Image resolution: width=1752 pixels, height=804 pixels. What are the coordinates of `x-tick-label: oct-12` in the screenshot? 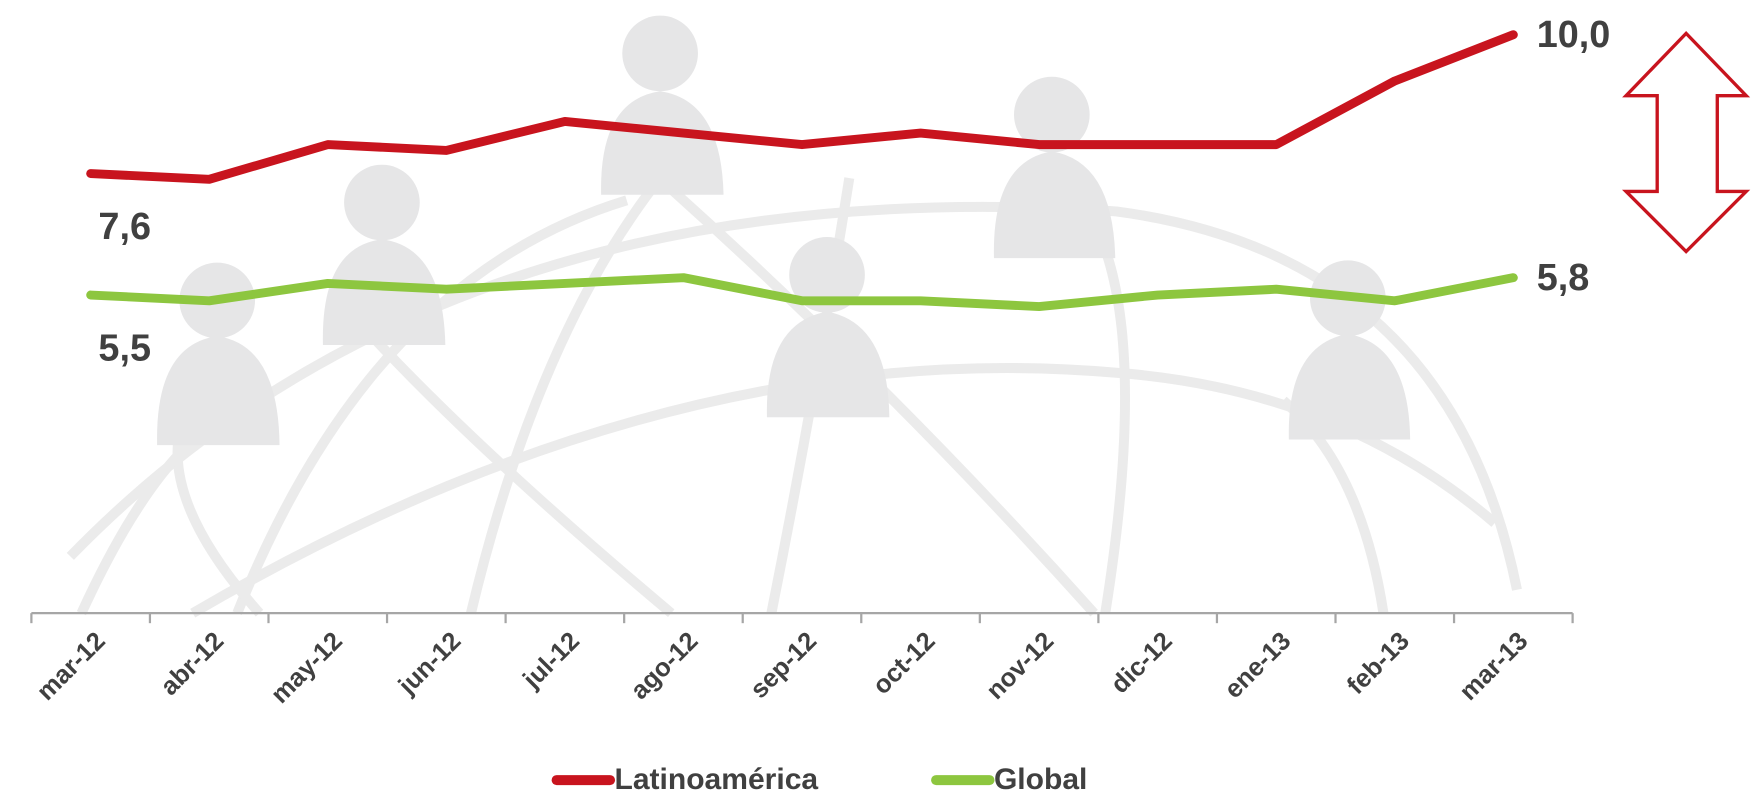 It's located at (904, 663).